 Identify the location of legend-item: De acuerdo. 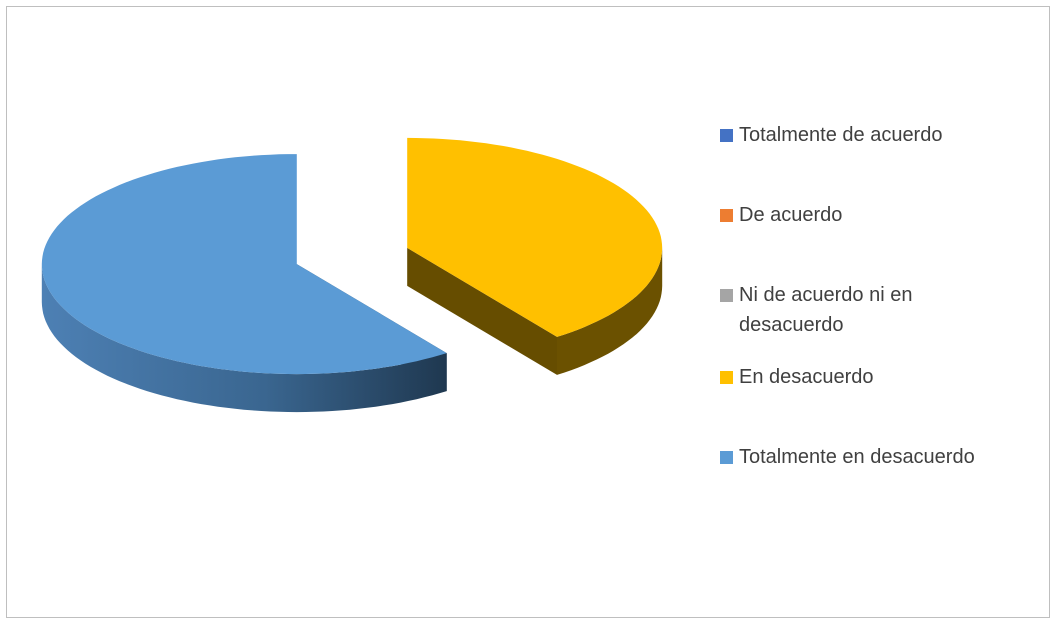
(870, 215).